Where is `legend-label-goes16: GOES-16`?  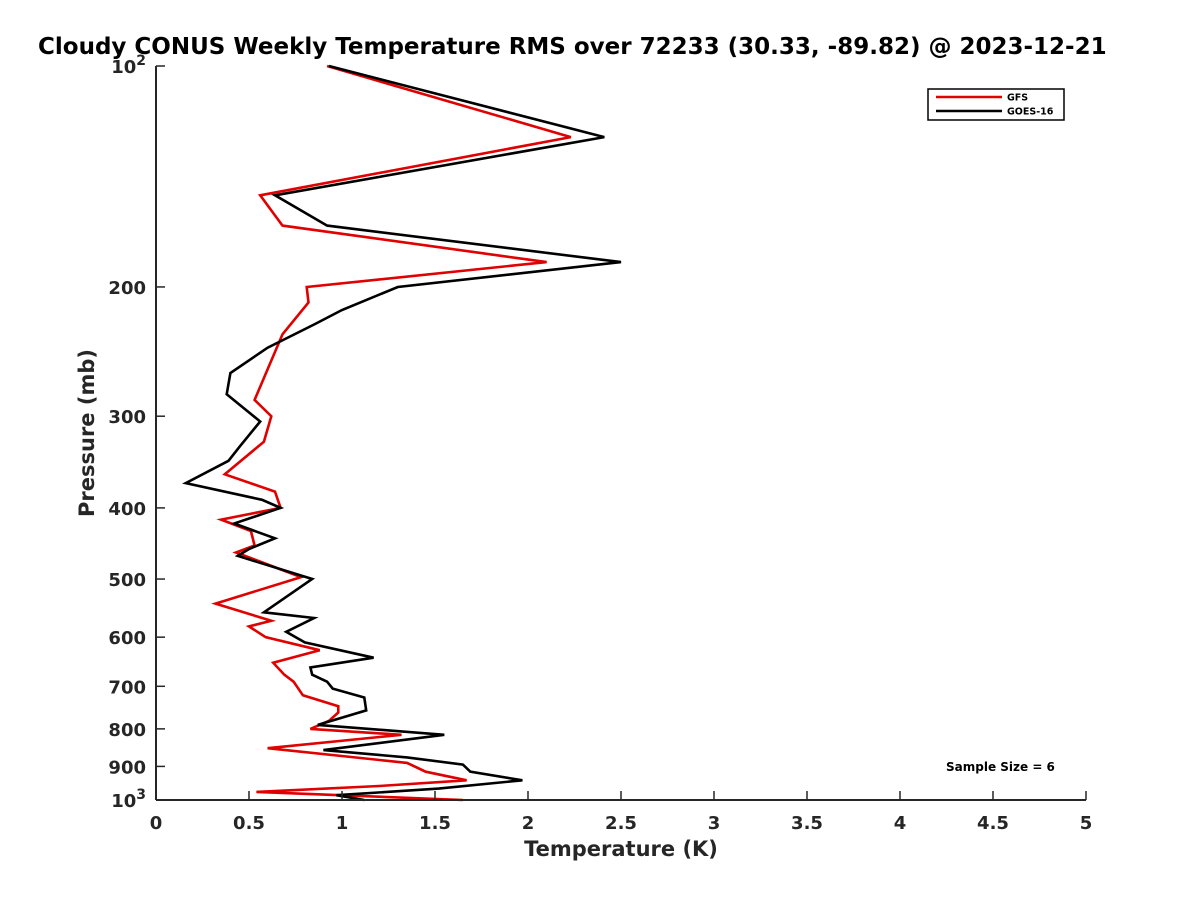 legend-label-goes16: GOES-16 is located at coordinates (1030, 112).